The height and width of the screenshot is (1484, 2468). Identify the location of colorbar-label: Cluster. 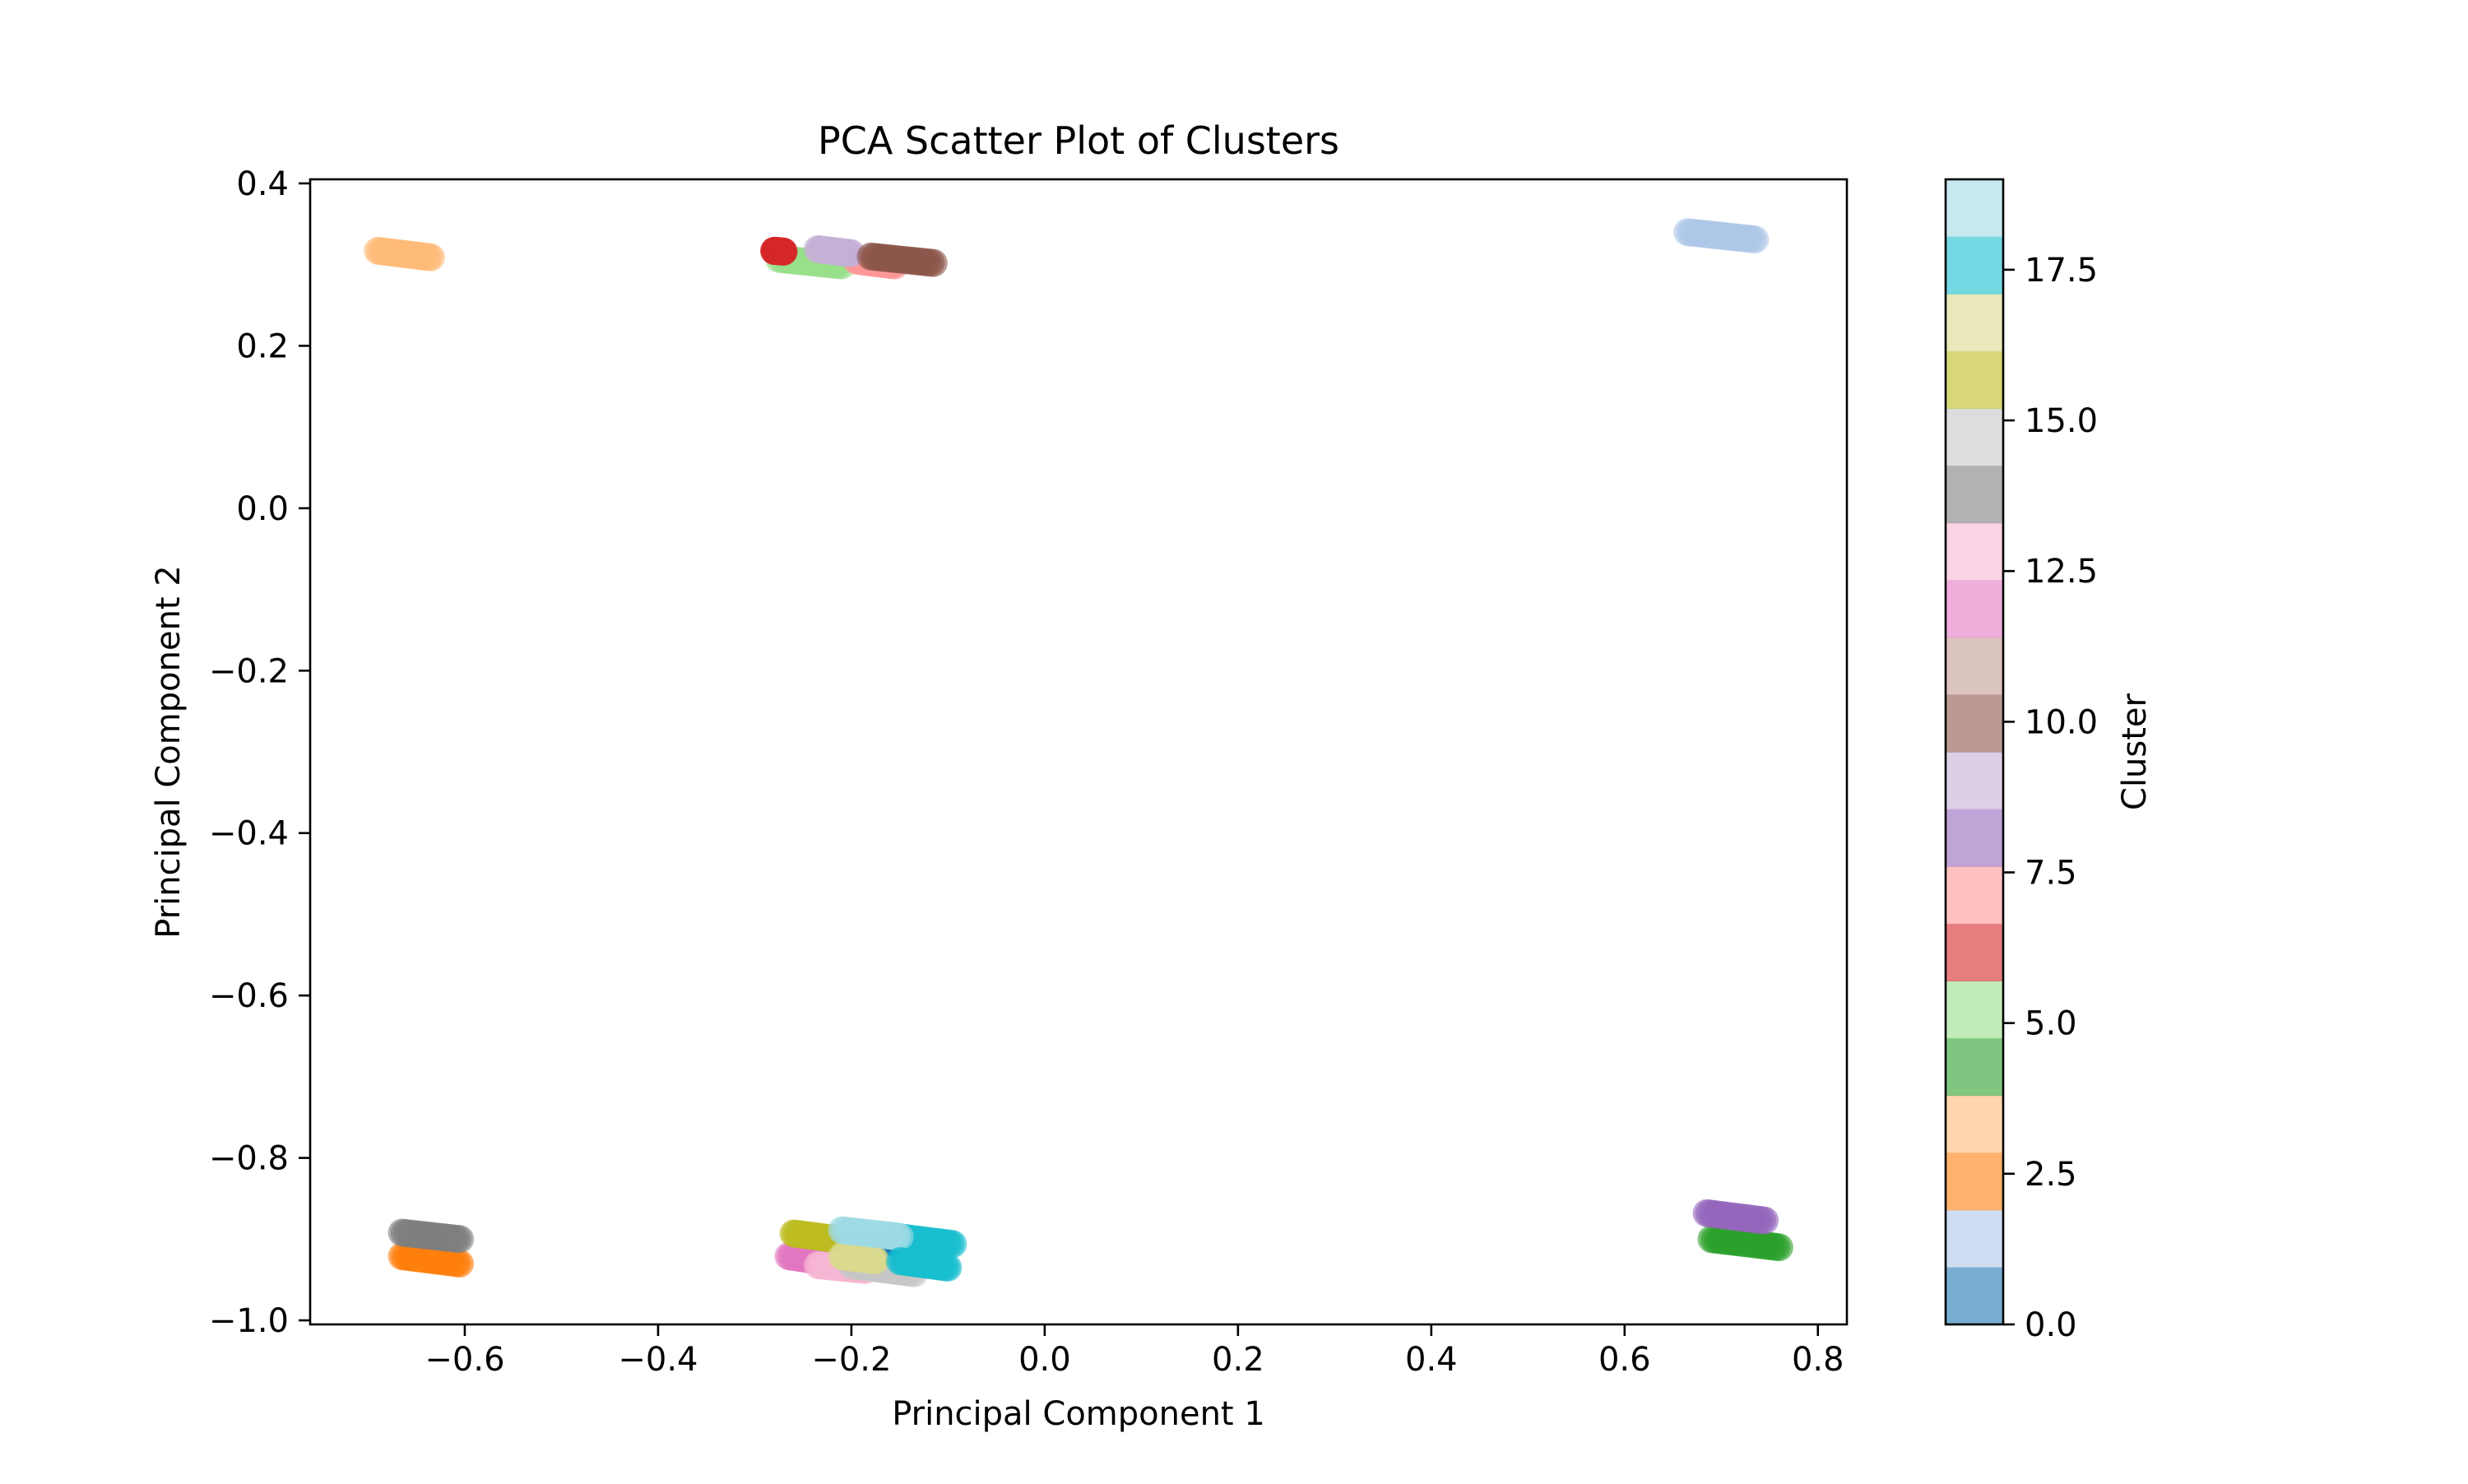
(2135, 751).